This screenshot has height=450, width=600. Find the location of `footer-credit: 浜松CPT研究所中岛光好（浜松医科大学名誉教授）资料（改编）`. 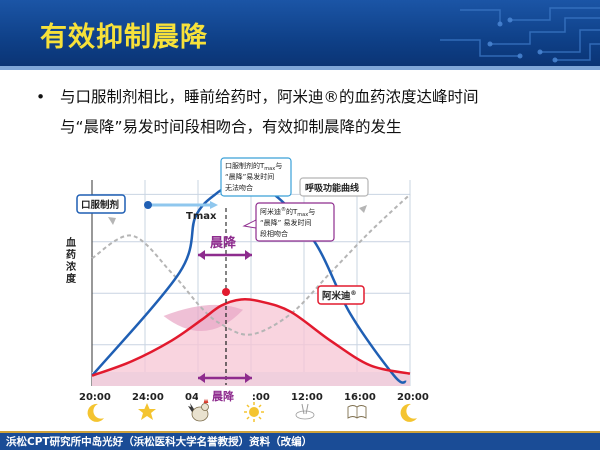

footer-credit: 浜松CPT研究所中岛光好（浜松医科大学名誉教授）资料（改编） is located at coordinates (159, 442).